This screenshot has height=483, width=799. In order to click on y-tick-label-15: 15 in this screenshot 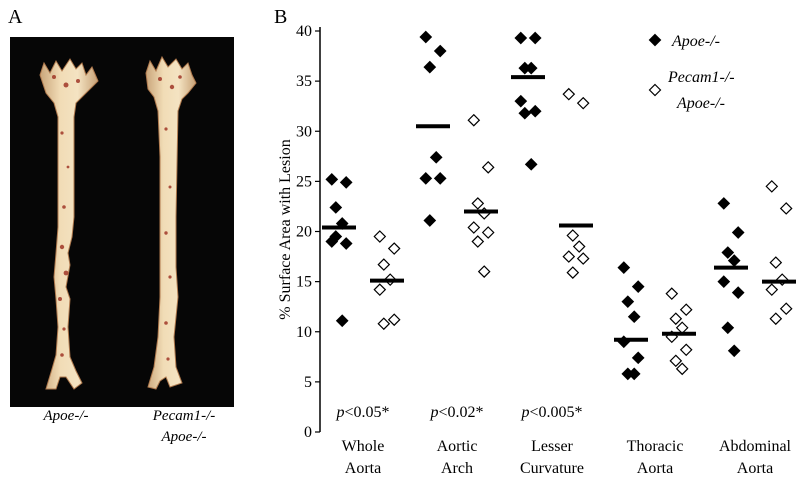, I will do `click(304, 282)`.